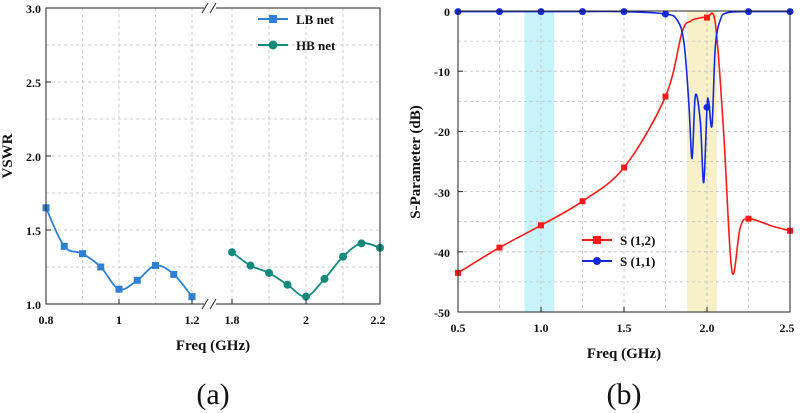 This screenshot has width=800, height=413. What do you see at coordinates (297, 32) in the screenshot?
I see `legend: LB net HB net` at bounding box center [297, 32].